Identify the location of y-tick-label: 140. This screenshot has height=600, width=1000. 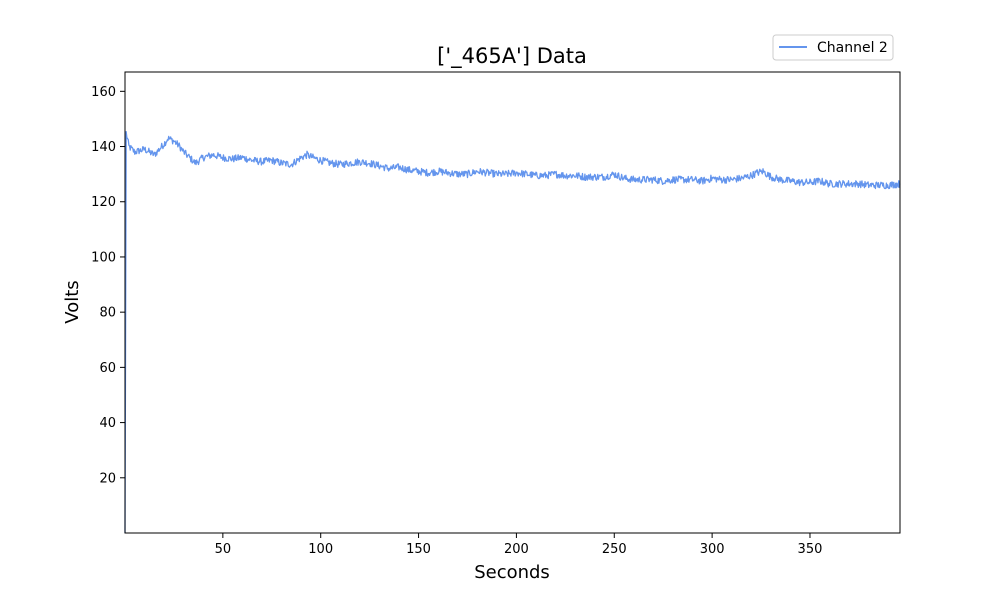
(103, 147).